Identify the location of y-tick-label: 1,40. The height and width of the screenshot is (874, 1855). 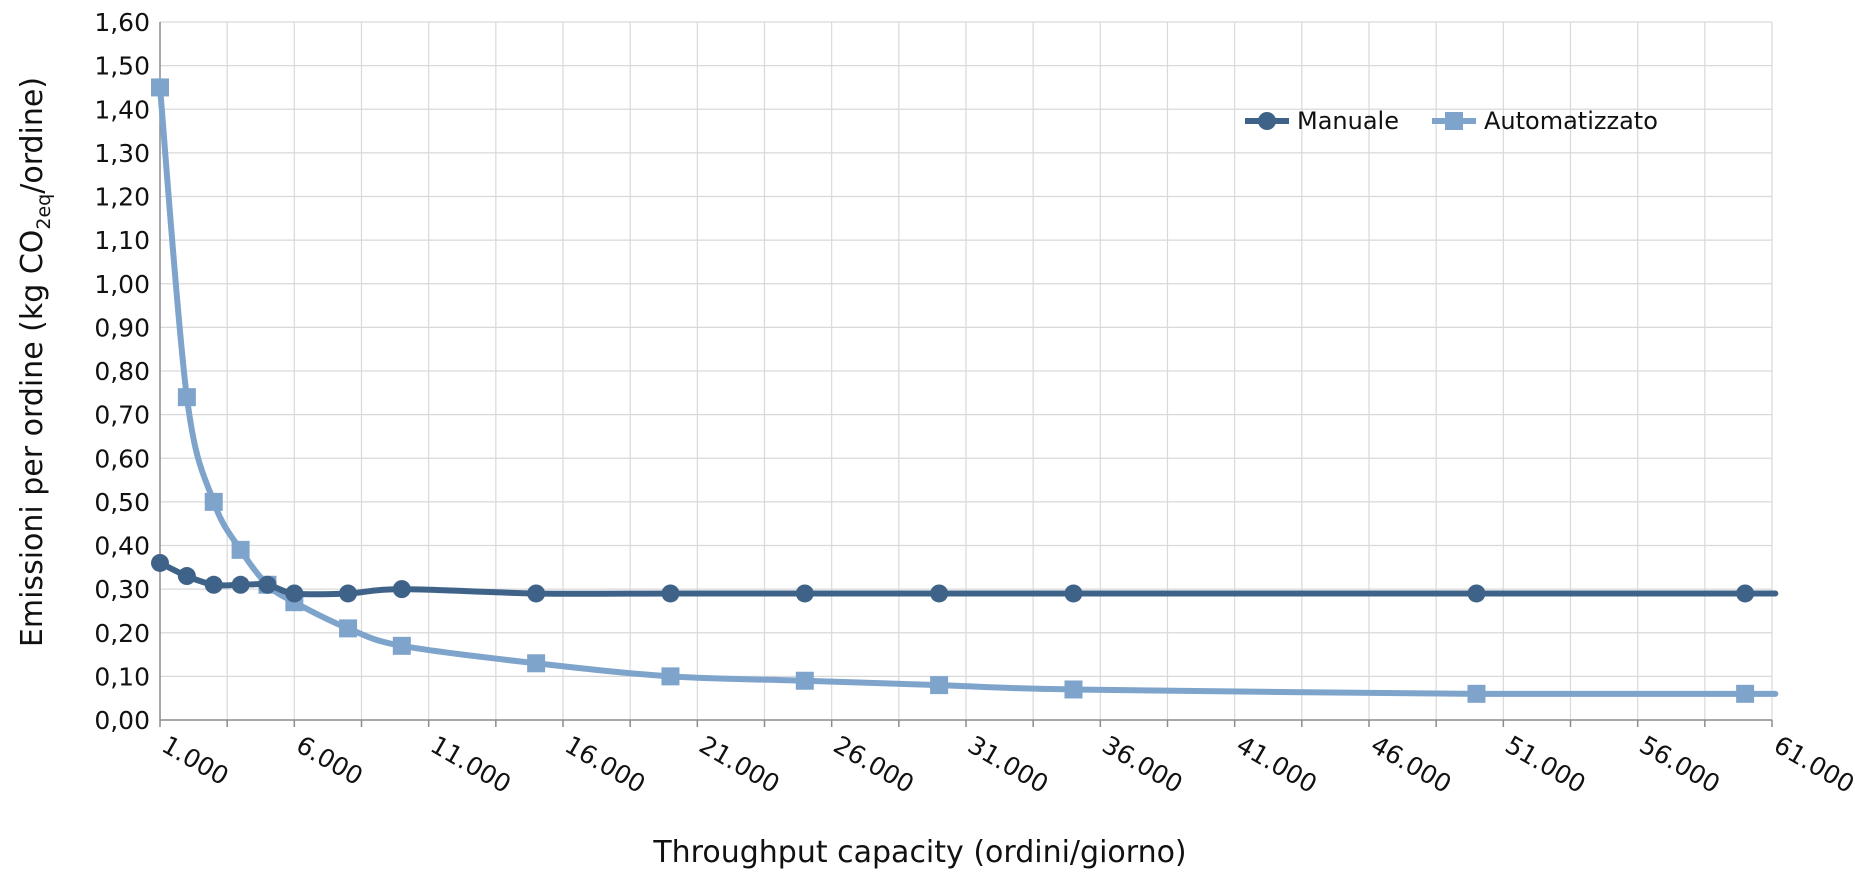
(122, 109).